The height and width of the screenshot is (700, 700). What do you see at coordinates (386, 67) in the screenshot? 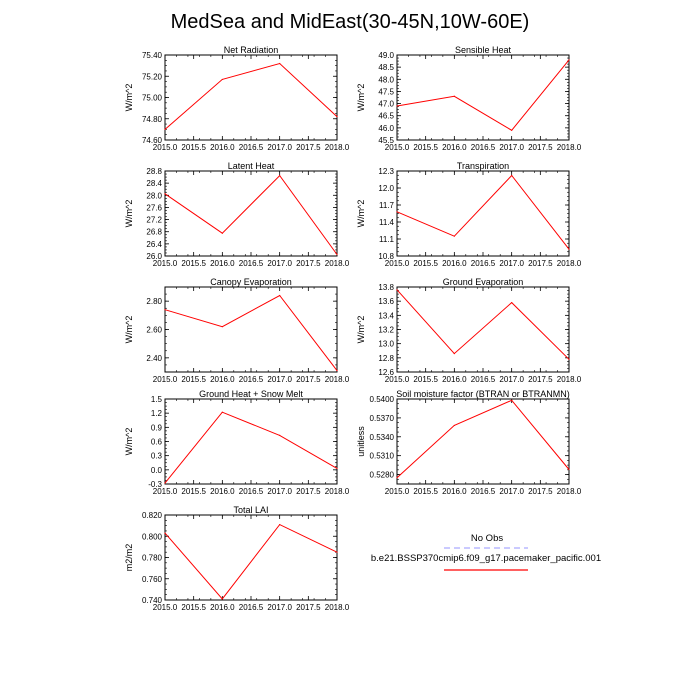
I see `y-tick-label: 48.5` at bounding box center [386, 67].